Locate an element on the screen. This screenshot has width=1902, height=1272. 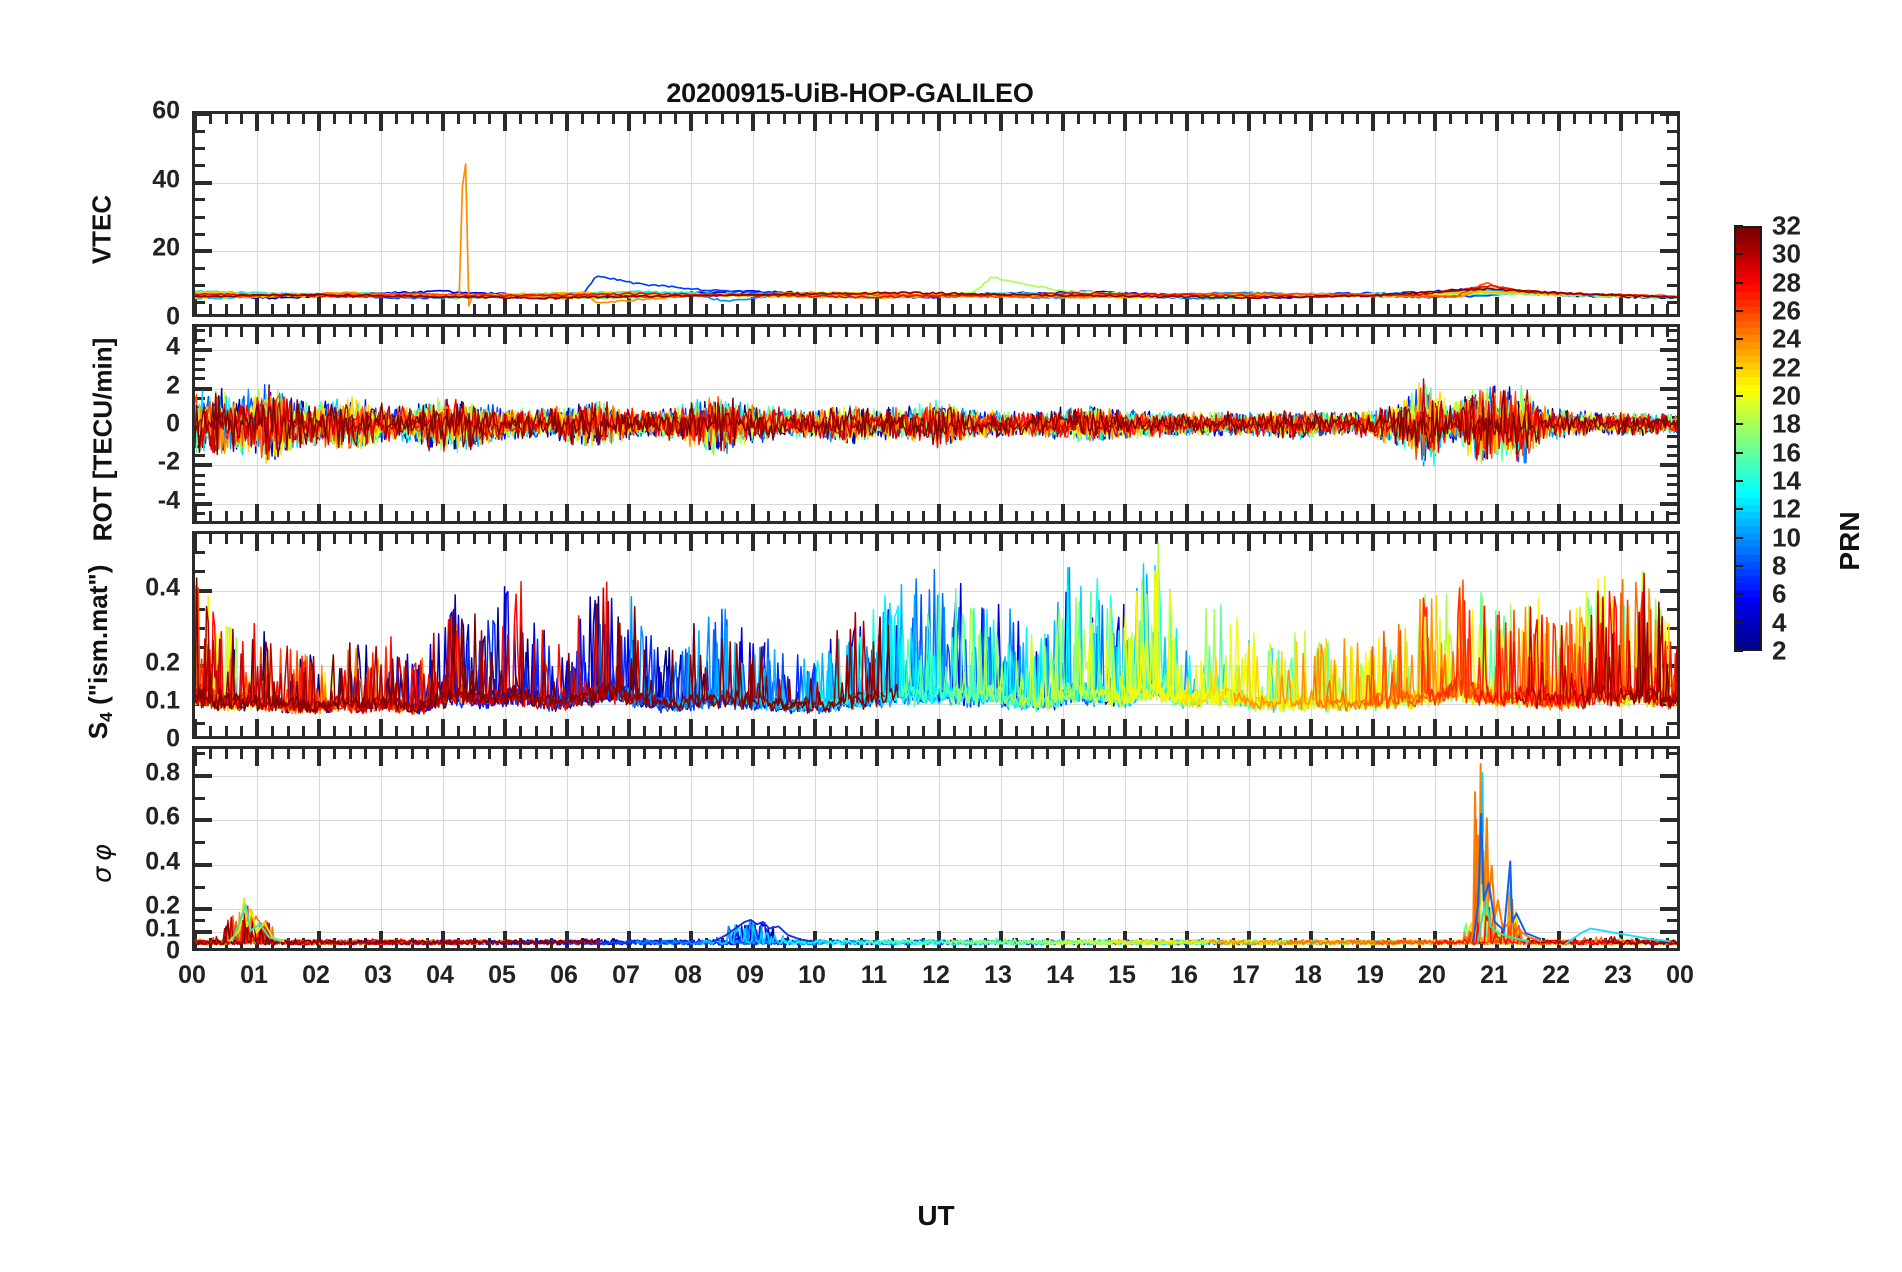
figure-title: 20200915-UiB-HOP-GALILEO is located at coordinates (850, 93).